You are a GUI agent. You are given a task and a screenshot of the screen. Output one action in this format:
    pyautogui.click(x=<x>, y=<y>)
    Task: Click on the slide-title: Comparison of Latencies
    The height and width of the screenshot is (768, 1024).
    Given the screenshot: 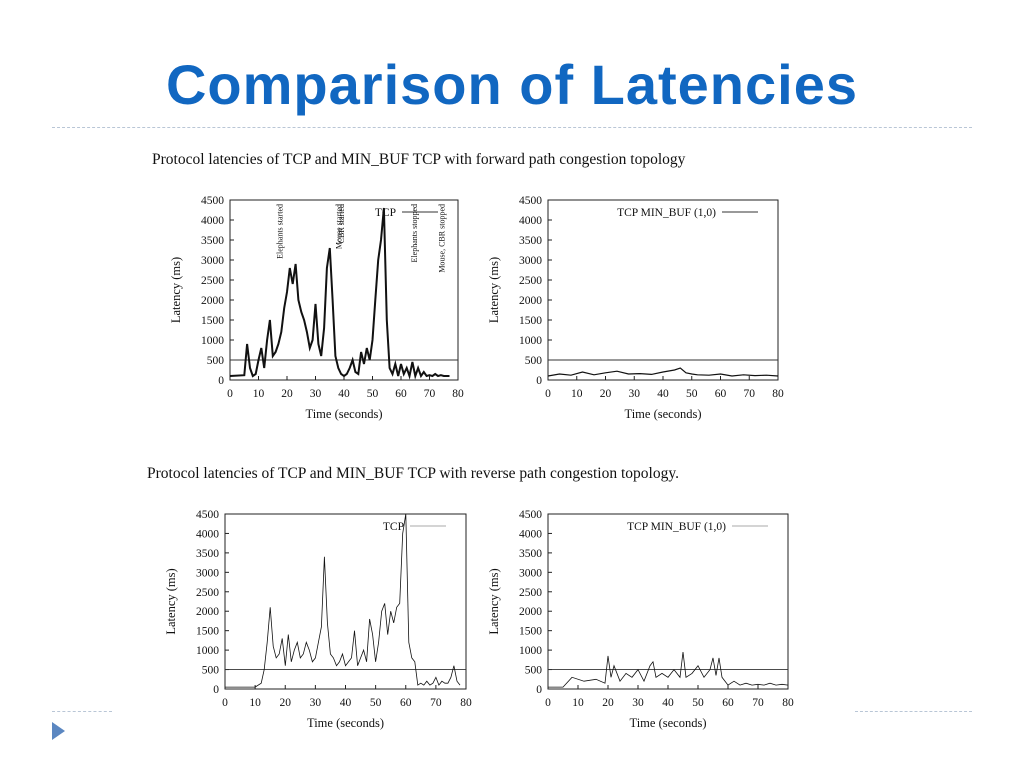 What is the action you would take?
    pyautogui.click(x=512, y=84)
    